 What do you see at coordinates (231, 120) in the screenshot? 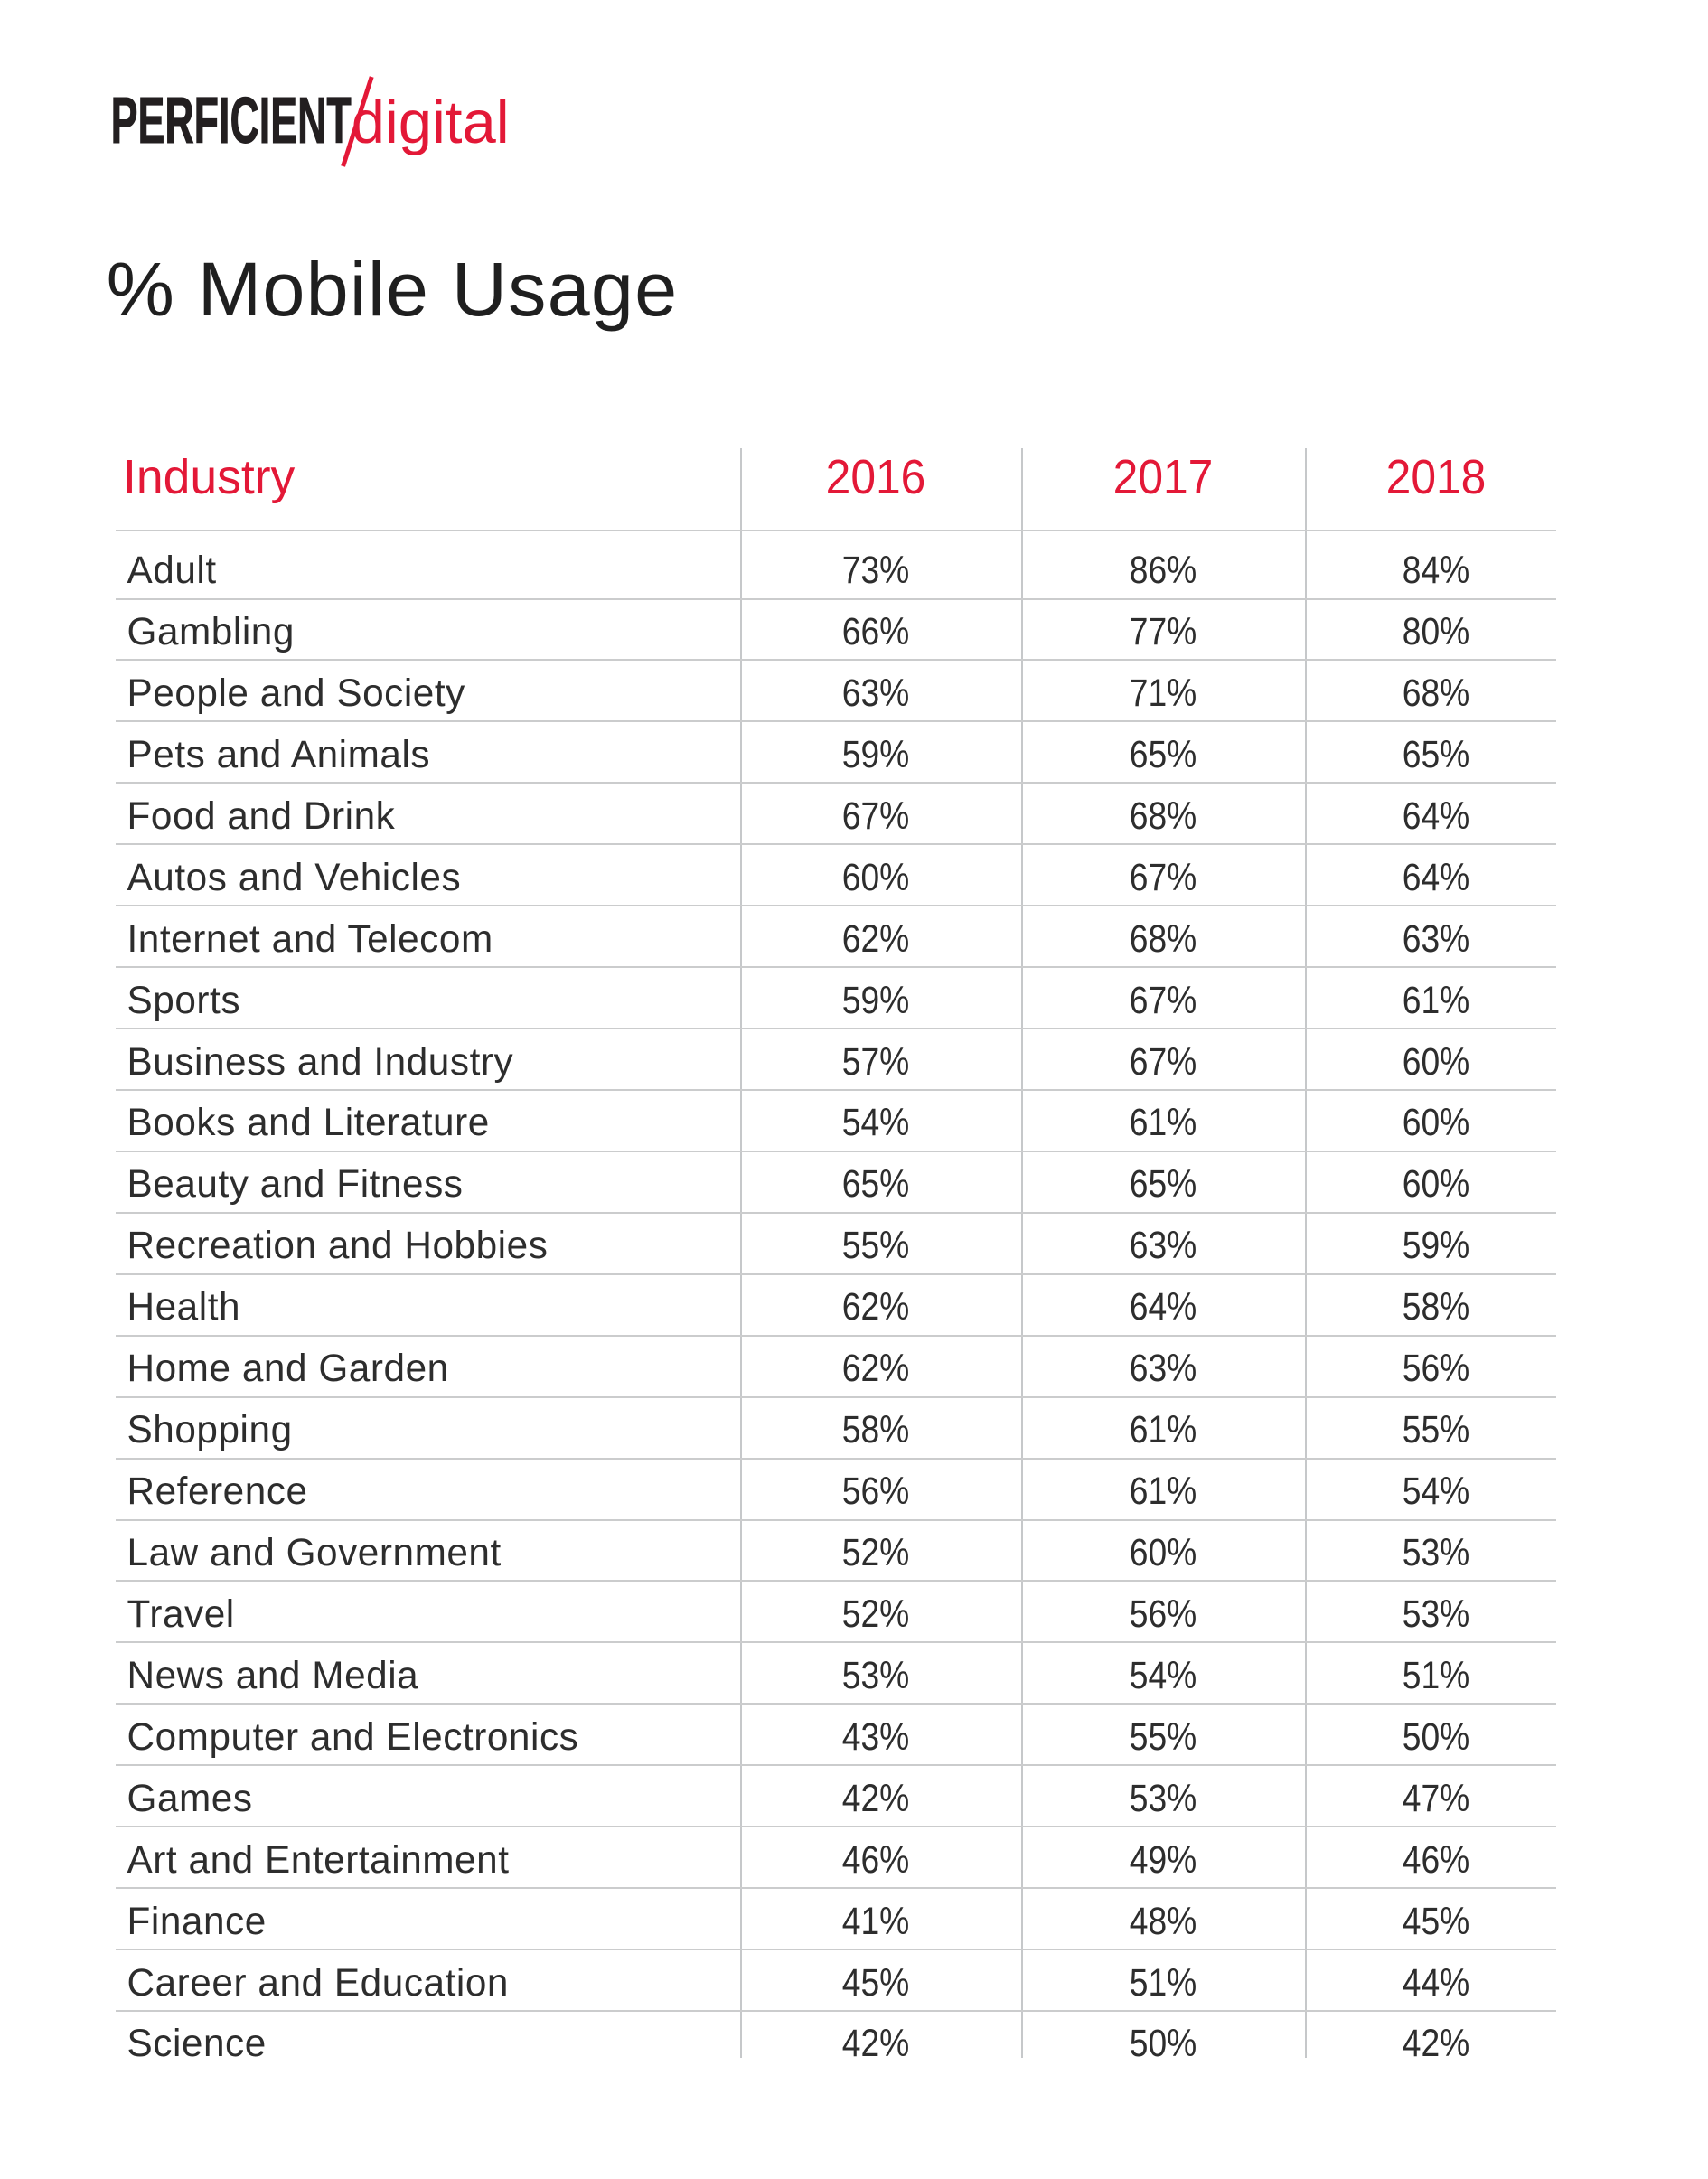
I see `svg-text: PERFICIENT` at bounding box center [231, 120].